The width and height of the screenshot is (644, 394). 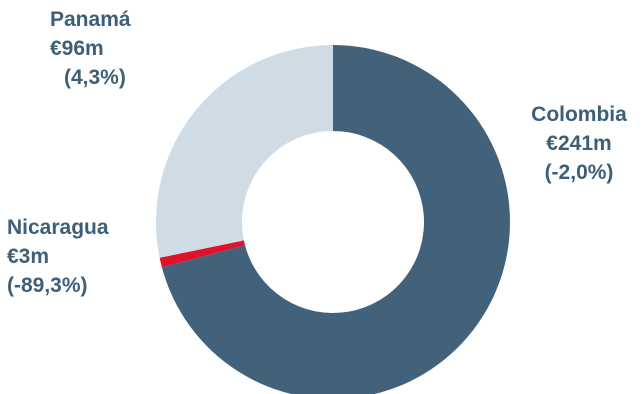 What do you see at coordinates (47, 285) in the screenshot?
I see `slice-label-nicaragua-change: (-89,3%)` at bounding box center [47, 285].